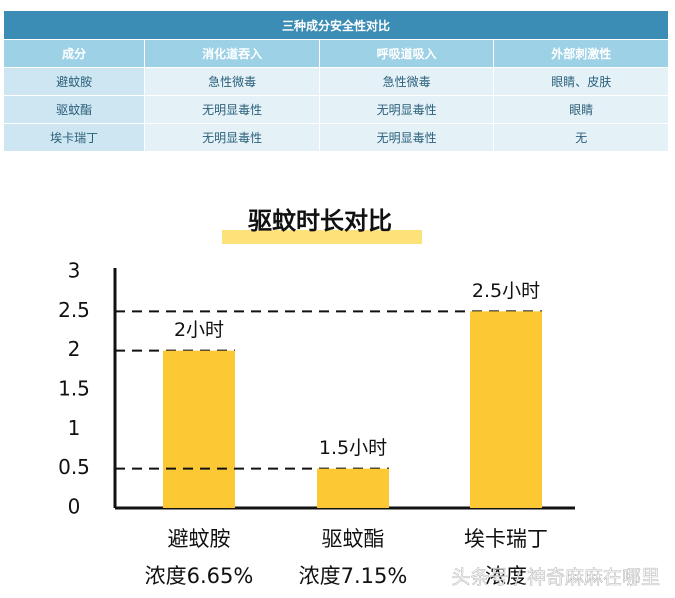 This screenshot has width=675, height=598. Describe the element at coordinates (74, 81) in the screenshot. I see `cell: 避蚊胺` at that location.